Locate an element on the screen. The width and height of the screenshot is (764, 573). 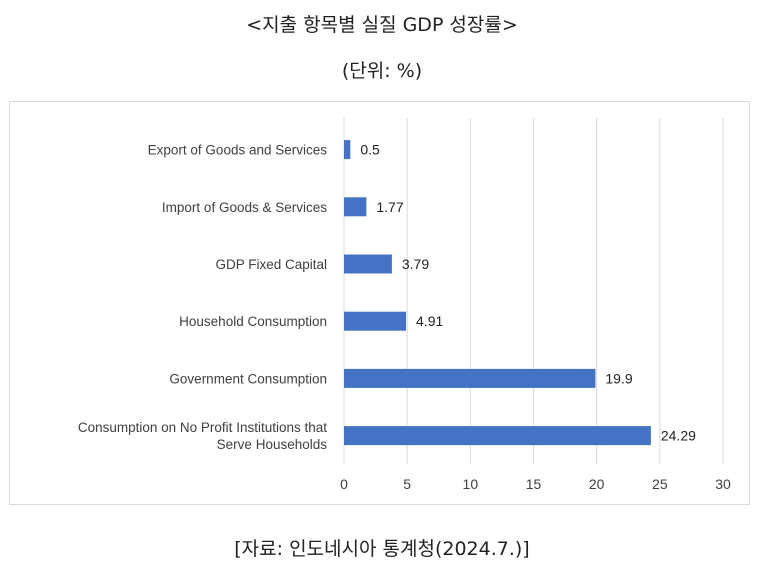
data-label: 1.77 is located at coordinates (389, 207).